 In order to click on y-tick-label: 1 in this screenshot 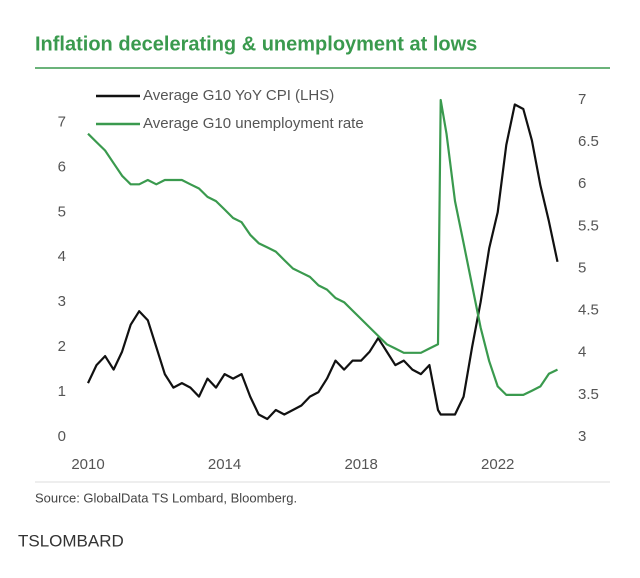, I will do `click(62, 391)`.